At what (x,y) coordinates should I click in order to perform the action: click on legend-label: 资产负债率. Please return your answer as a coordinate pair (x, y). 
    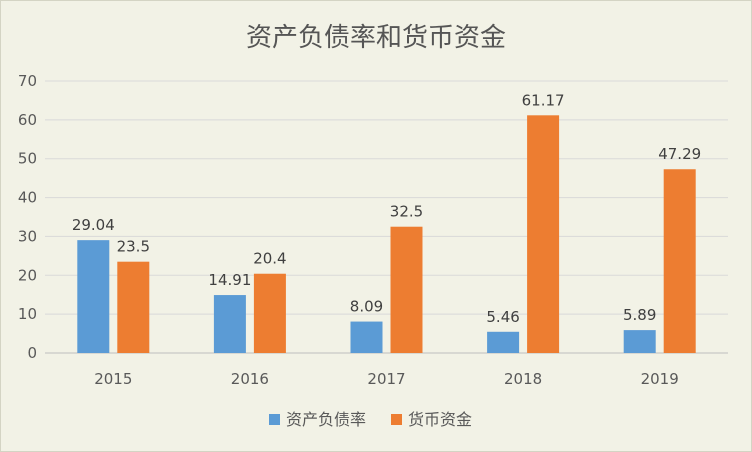
    Looking at the image, I should click on (326, 419).